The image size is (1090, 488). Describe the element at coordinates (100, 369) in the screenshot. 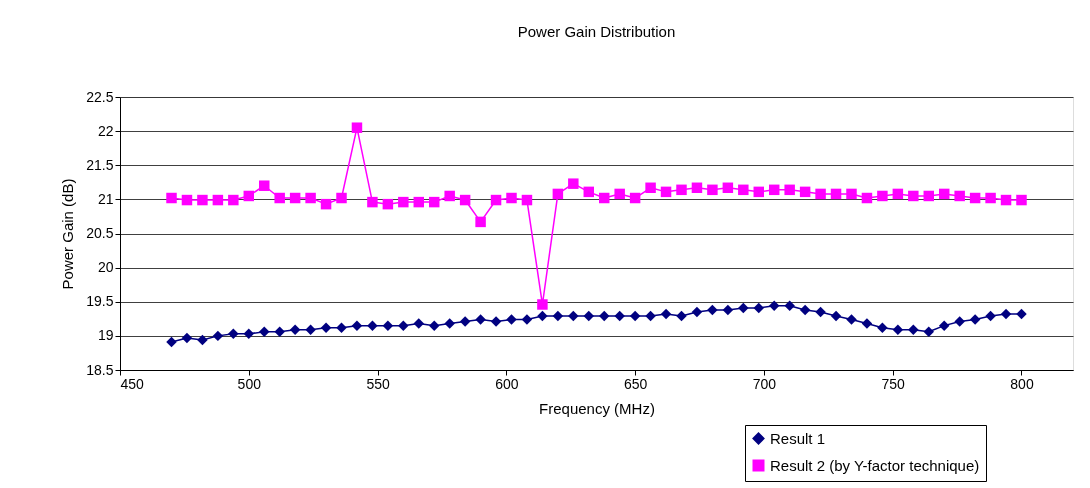

I see `y-tick-label: 18.5` at that location.